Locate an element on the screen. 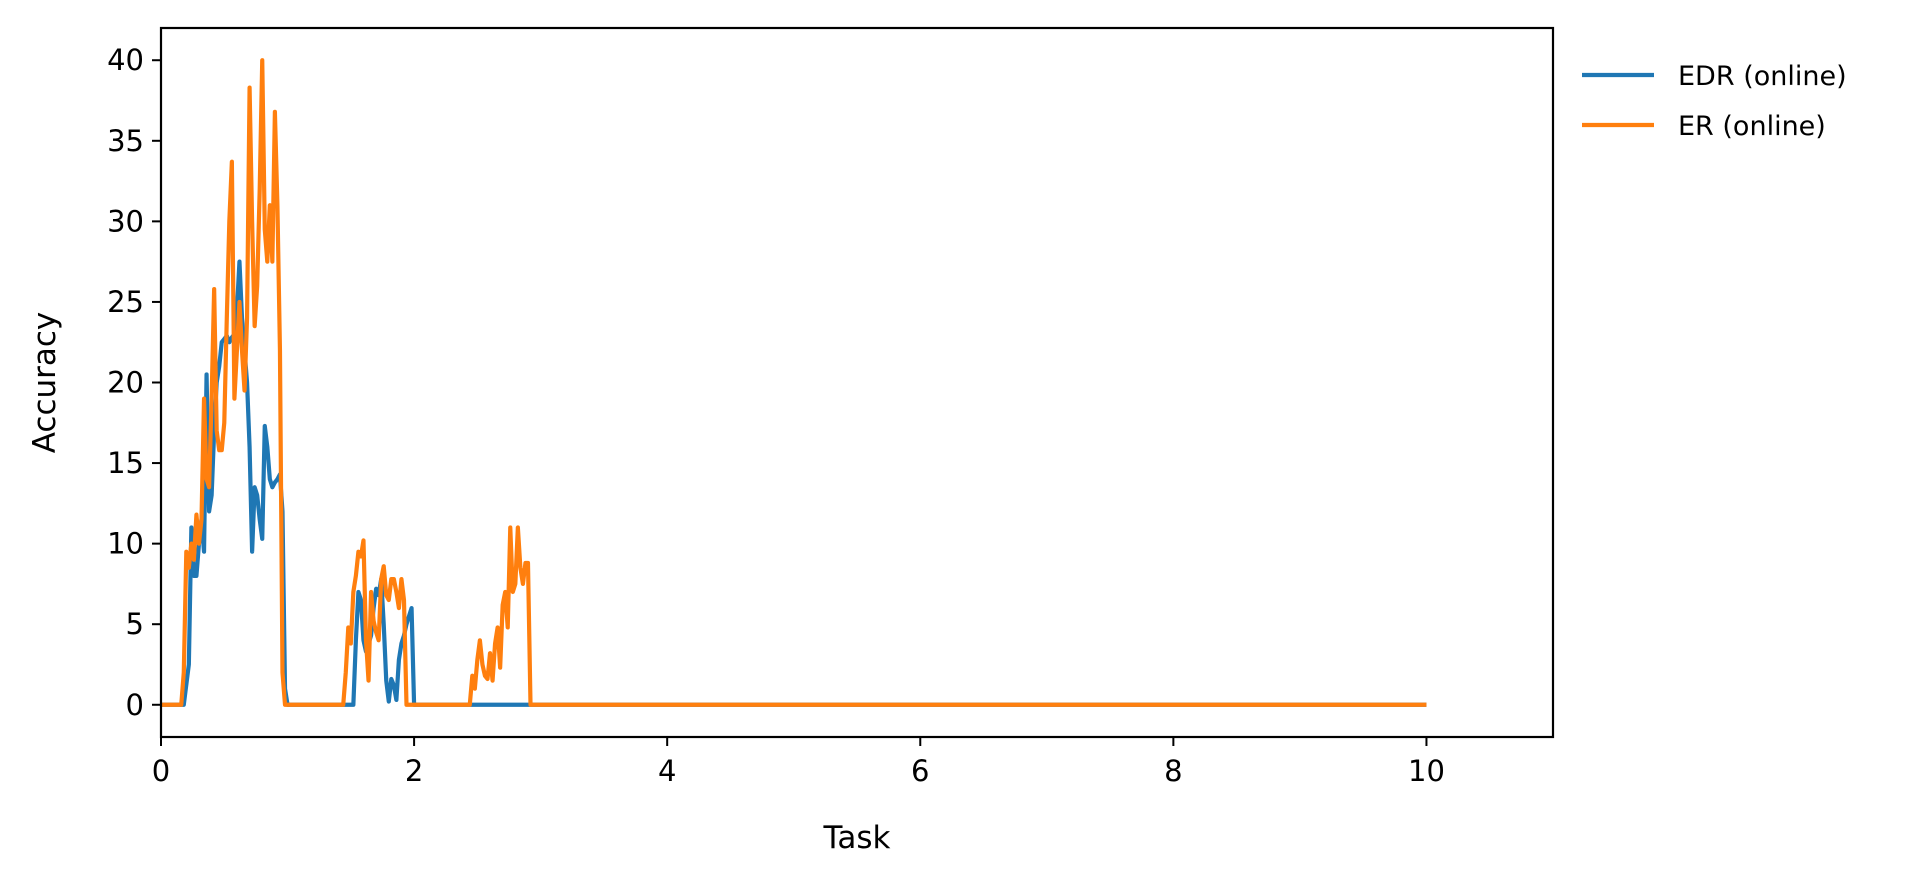 The width and height of the screenshot is (1921, 883). x-tick-label: 0 is located at coordinates (161, 771).